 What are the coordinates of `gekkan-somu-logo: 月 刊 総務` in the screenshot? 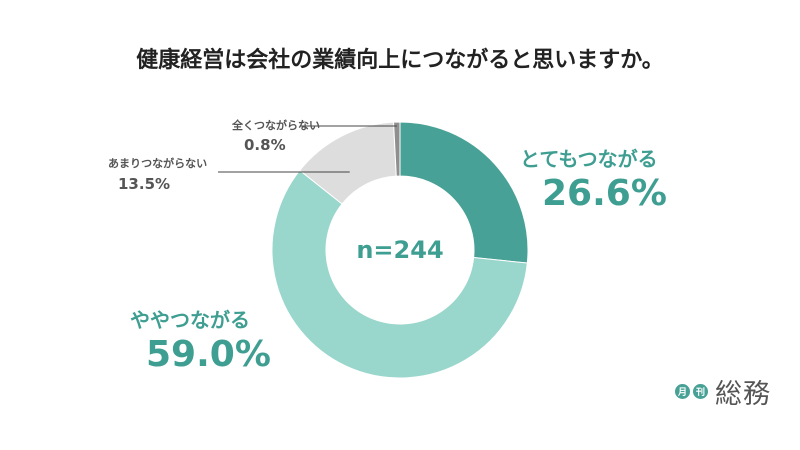 It's located at (723, 391).